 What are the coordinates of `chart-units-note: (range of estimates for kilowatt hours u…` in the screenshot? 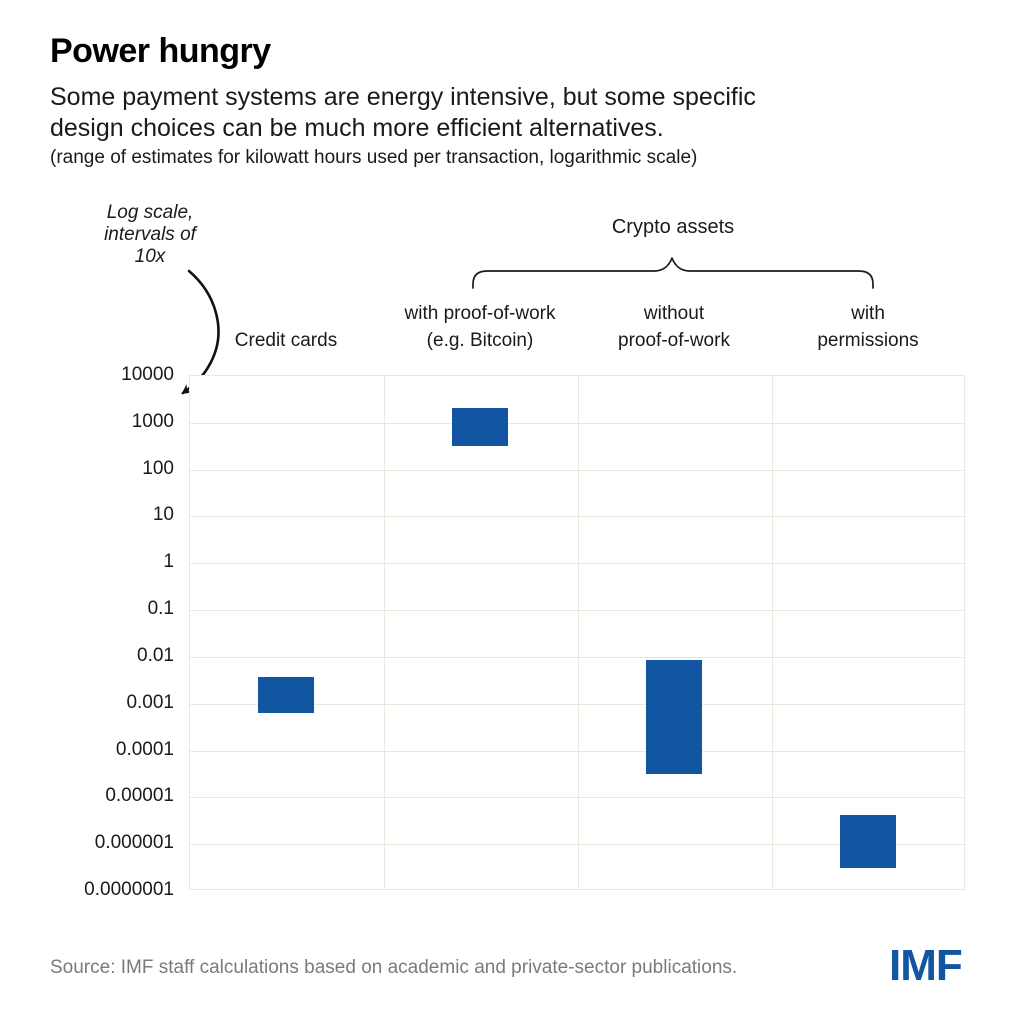 It's located at (374, 157).